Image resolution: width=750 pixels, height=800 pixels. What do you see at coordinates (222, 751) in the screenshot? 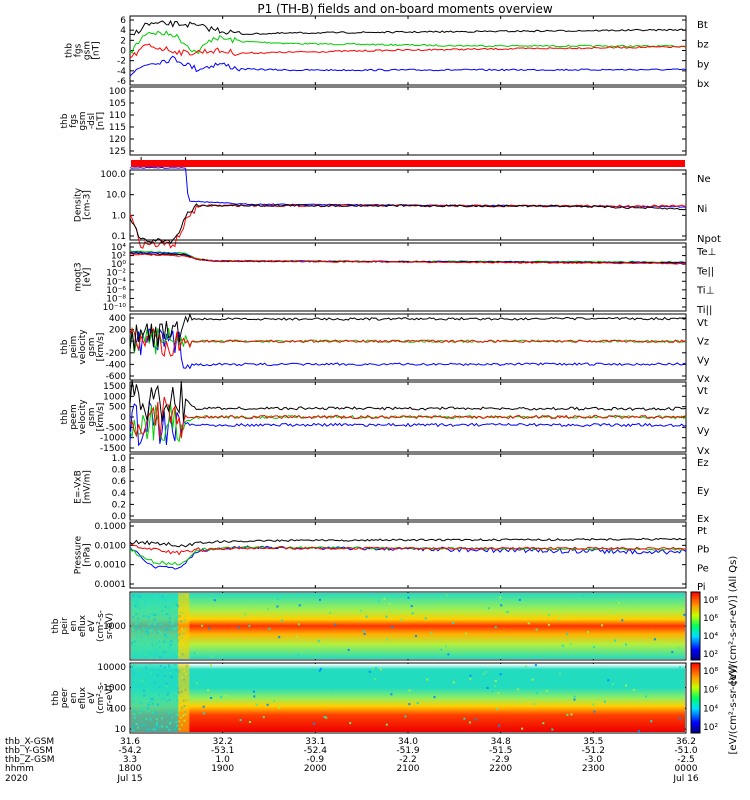
I see `footer-value: -53.1` at bounding box center [222, 751].